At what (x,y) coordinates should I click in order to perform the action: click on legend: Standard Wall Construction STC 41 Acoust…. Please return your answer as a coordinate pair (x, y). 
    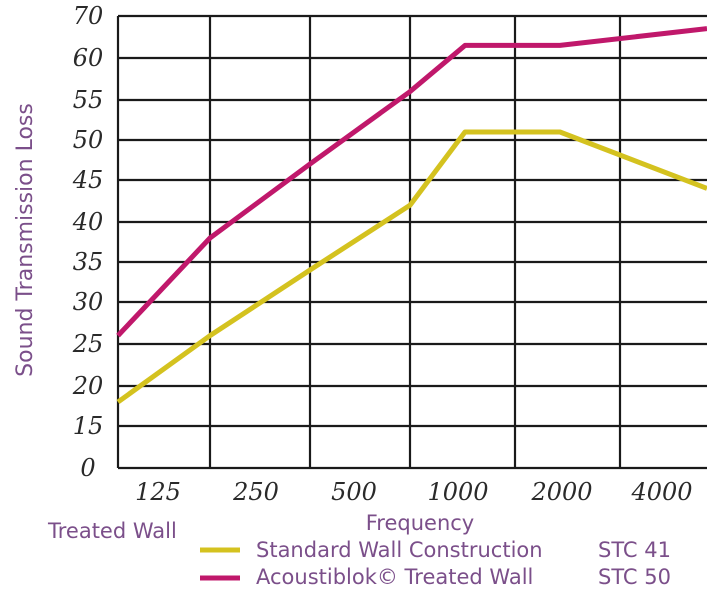
    Looking at the image, I should click on (435, 563).